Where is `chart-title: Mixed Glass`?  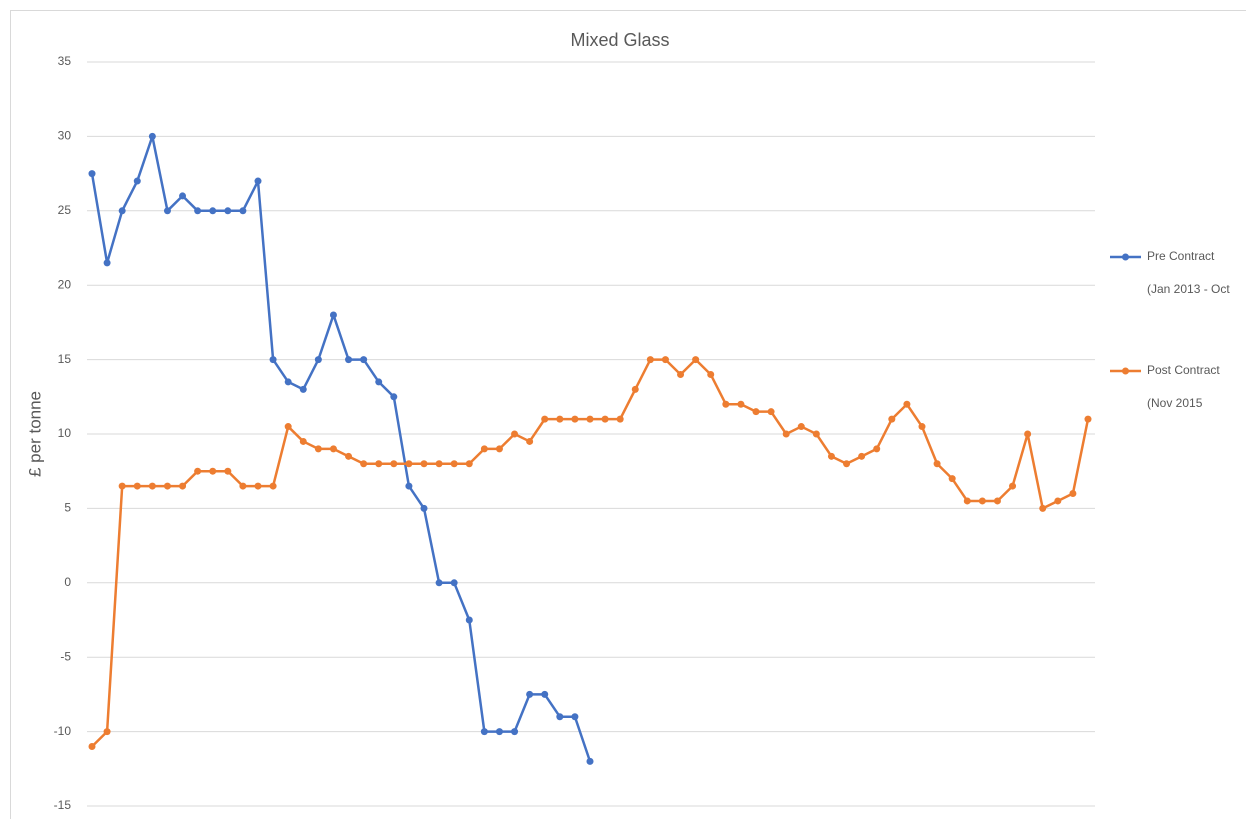
chart-title: Mixed Glass is located at coordinates (619, 40).